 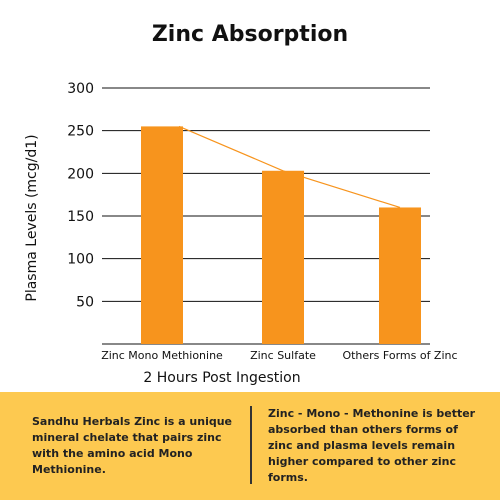 I want to click on y-tick-labels: 50 100 150 200 250 300, so click(x=80, y=195).